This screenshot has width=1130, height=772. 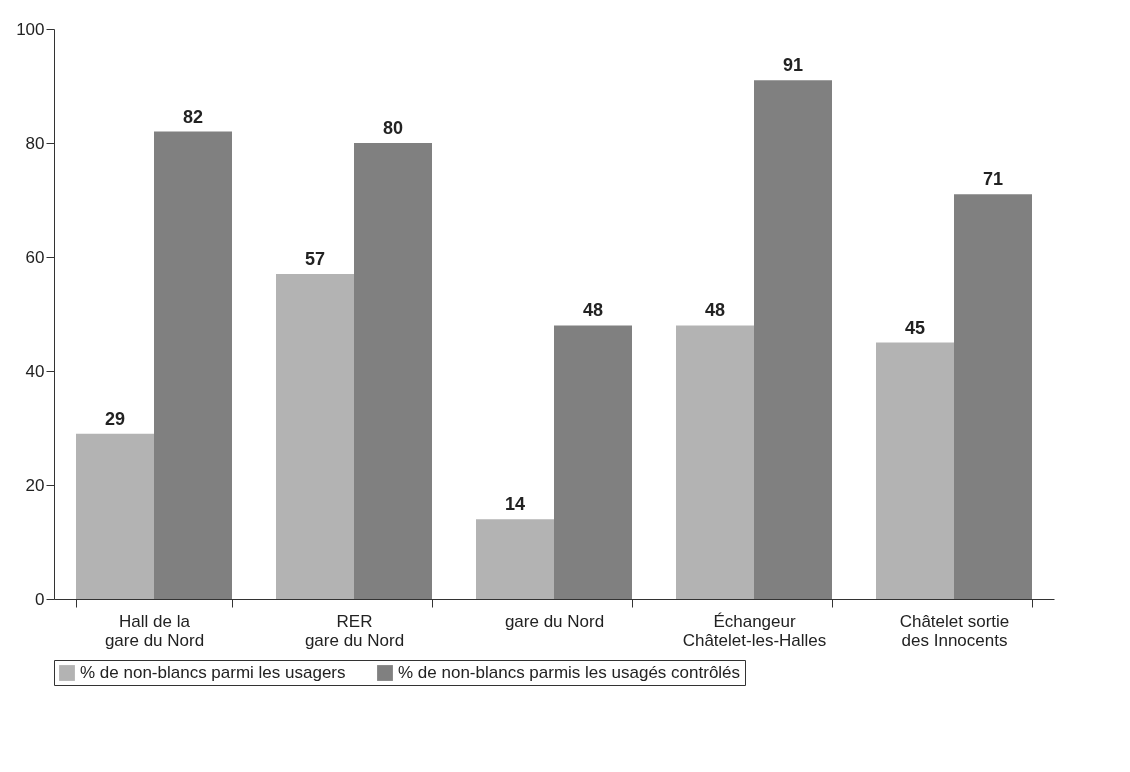 What do you see at coordinates (554, 621) in the screenshot?
I see `x-tick-label: gare du Nord` at bounding box center [554, 621].